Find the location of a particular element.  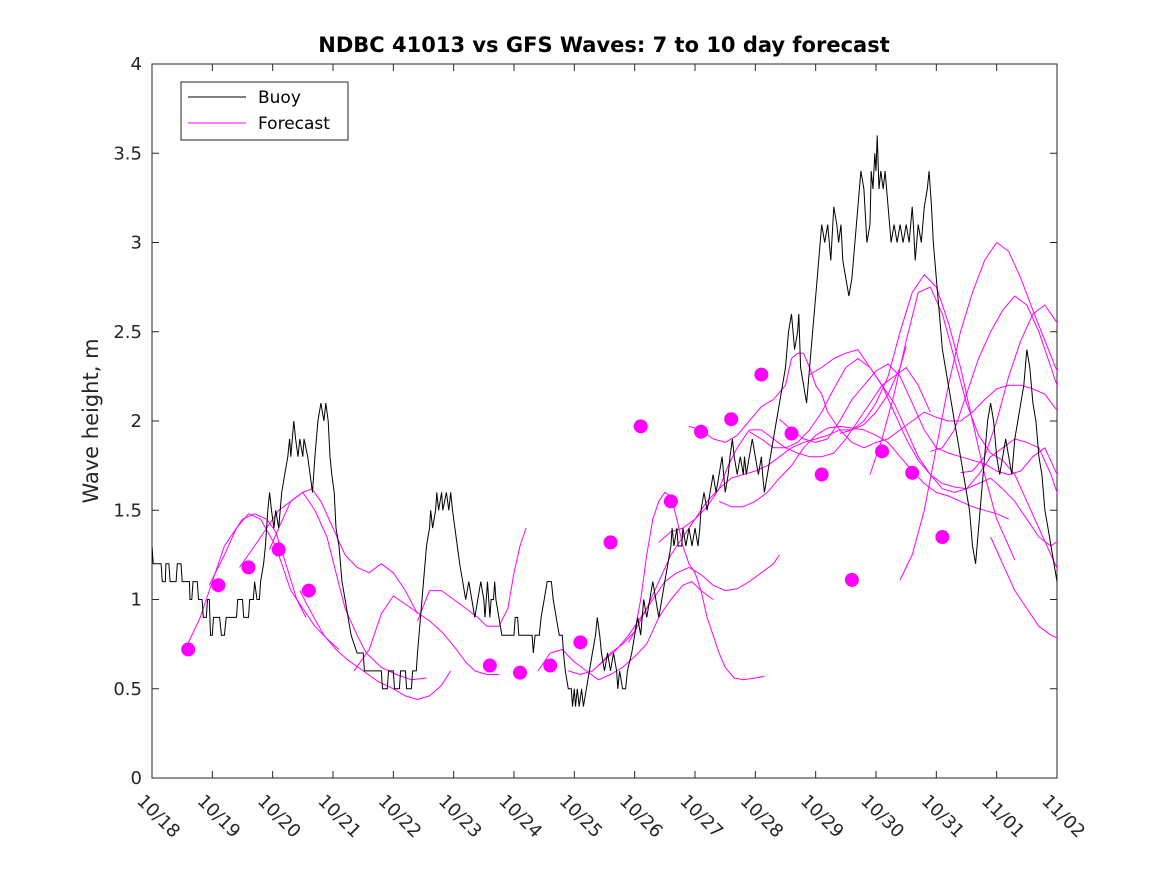

x-tick-label: 11/02 is located at coordinates (1063, 817).